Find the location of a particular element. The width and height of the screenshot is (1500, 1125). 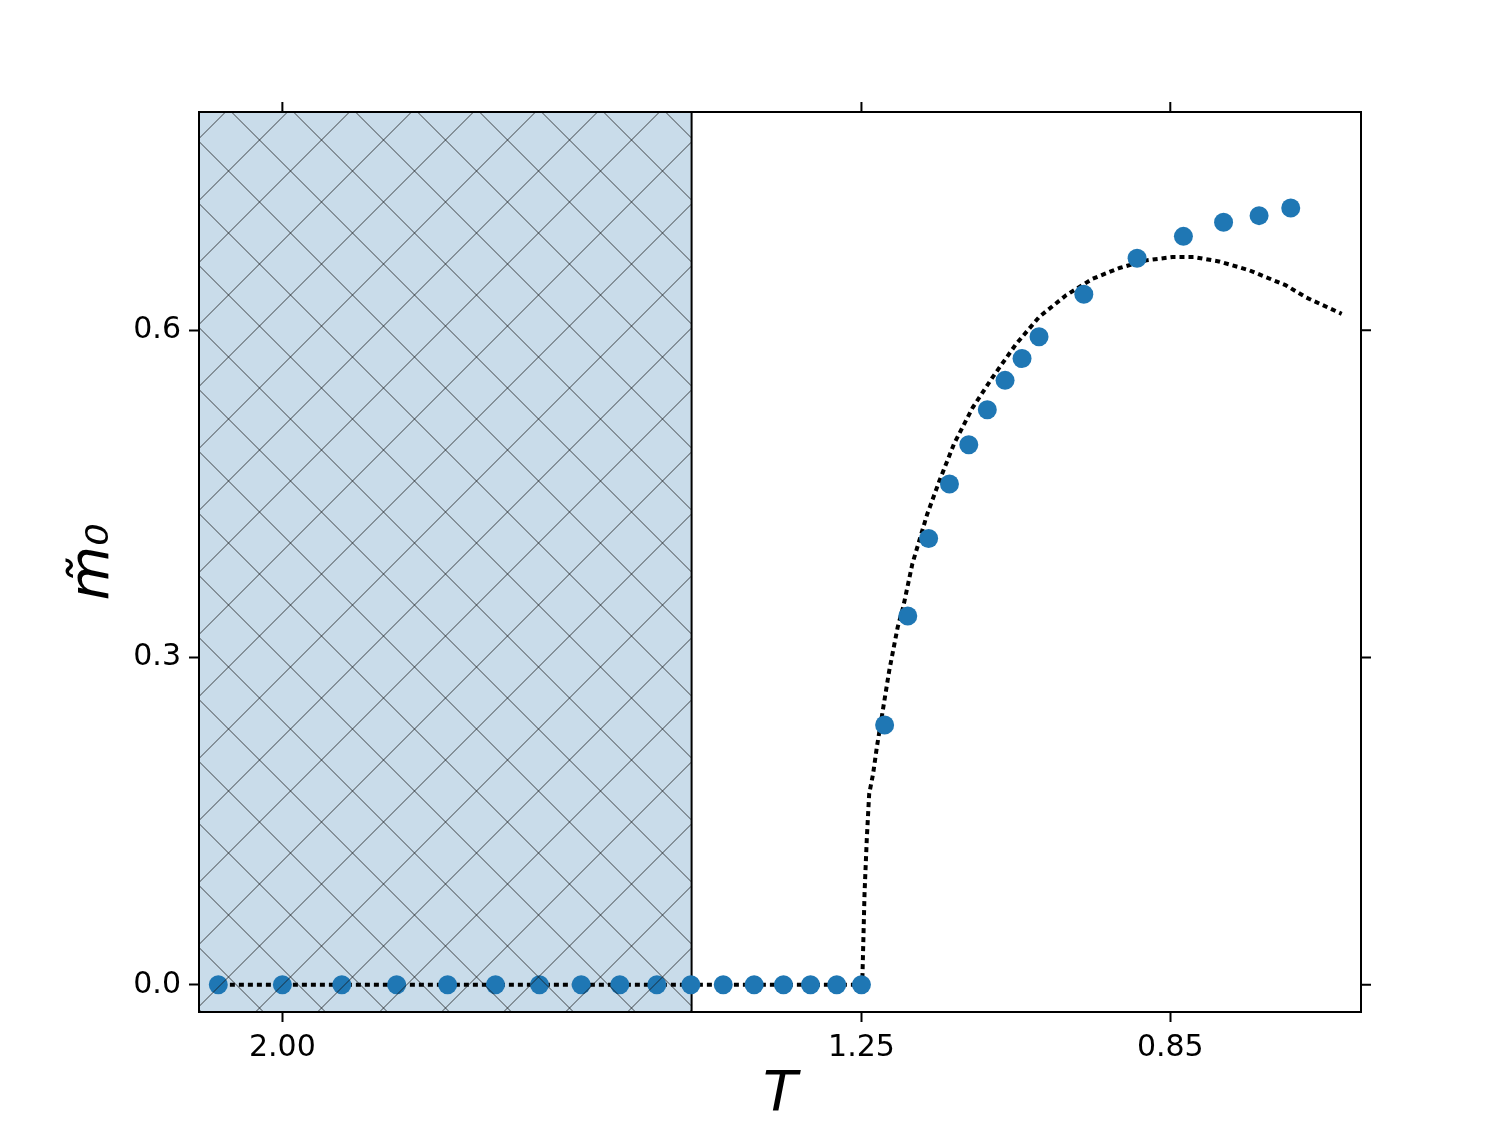

x-tick-label: 0.85 is located at coordinates (1170, 1045).